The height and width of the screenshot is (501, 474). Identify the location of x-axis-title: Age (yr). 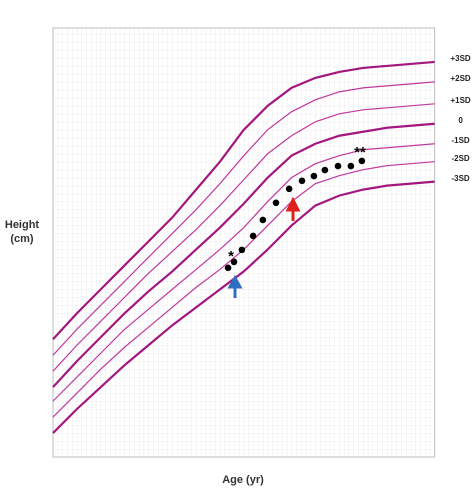
(243, 480).